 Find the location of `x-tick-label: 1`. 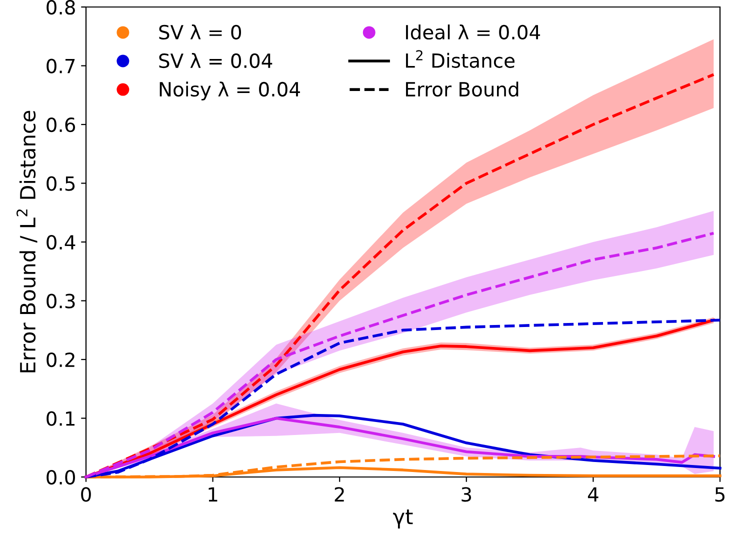

x-tick-label: 1 is located at coordinates (213, 494).